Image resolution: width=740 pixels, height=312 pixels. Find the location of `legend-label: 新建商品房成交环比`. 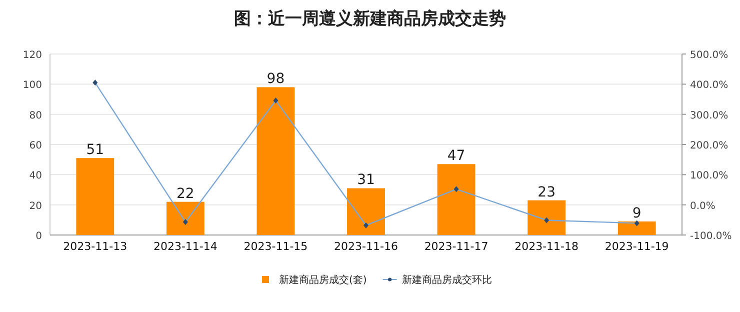

legend-label: 新建商品房成交环比 is located at coordinates (447, 280).